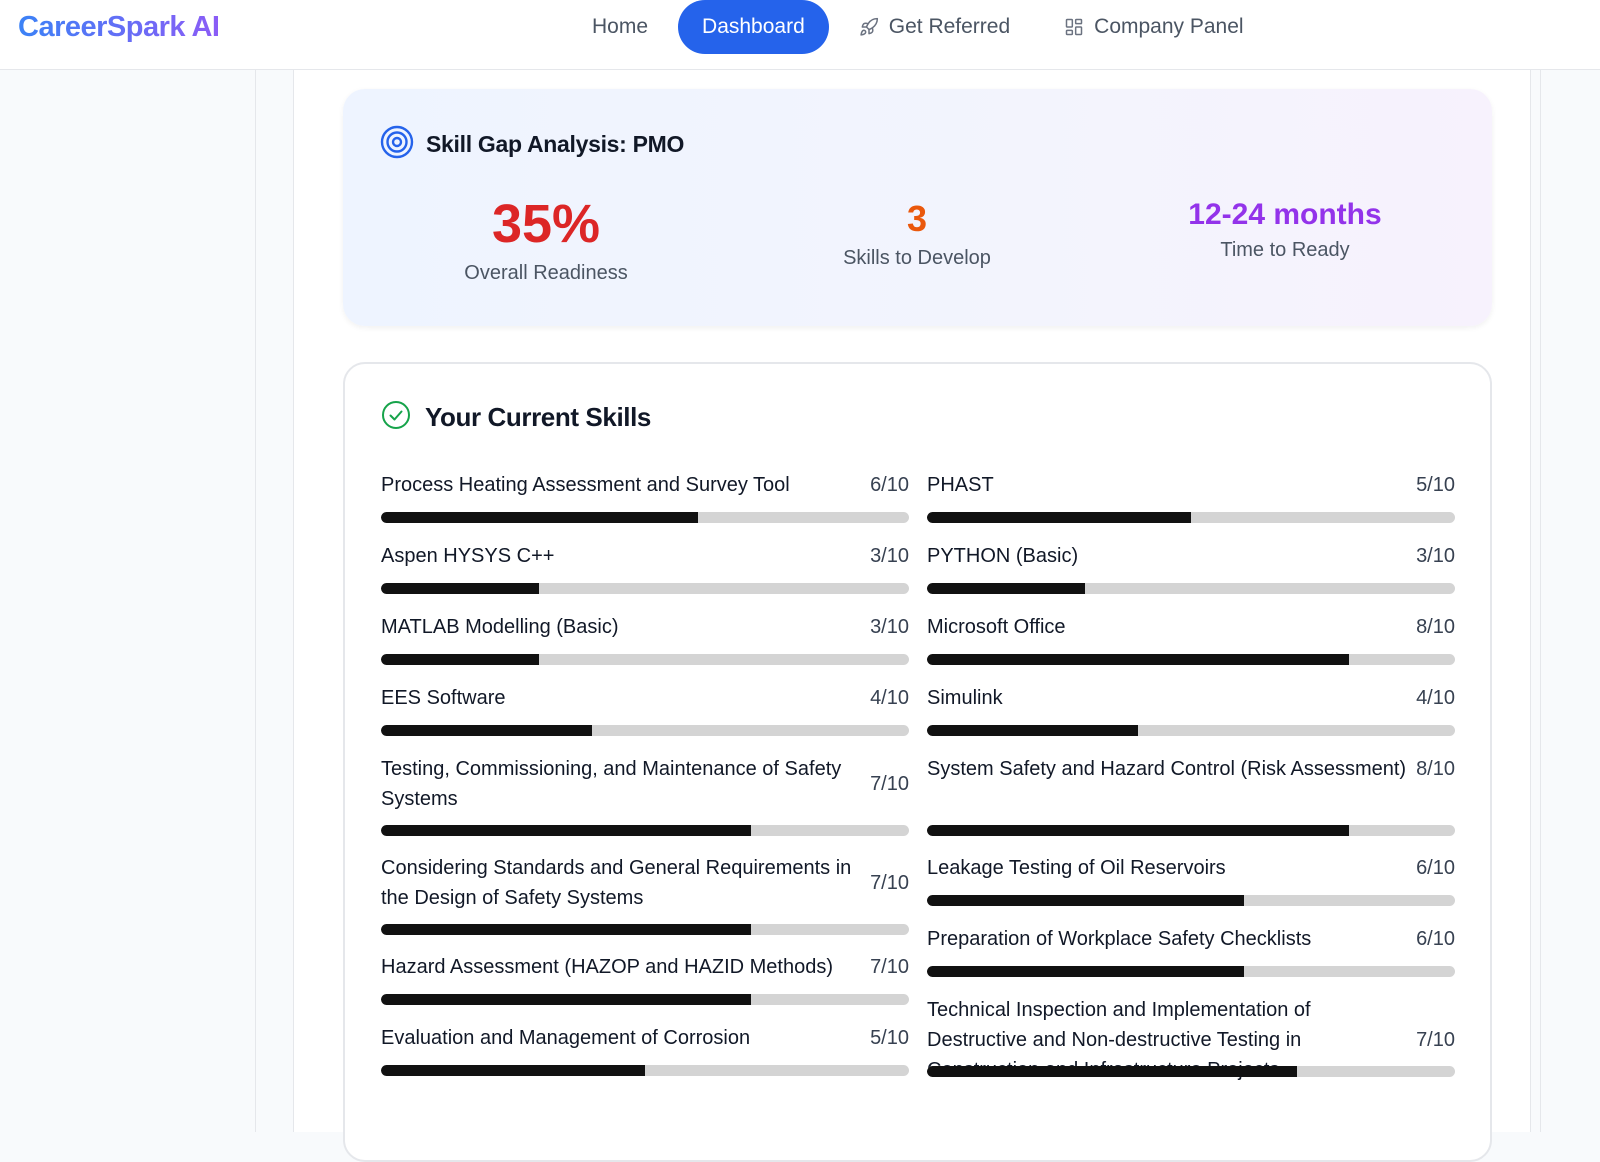 The image size is (1600, 1162). I want to click on readiness-stat: 35% Overall Readiness, so click(546, 239).